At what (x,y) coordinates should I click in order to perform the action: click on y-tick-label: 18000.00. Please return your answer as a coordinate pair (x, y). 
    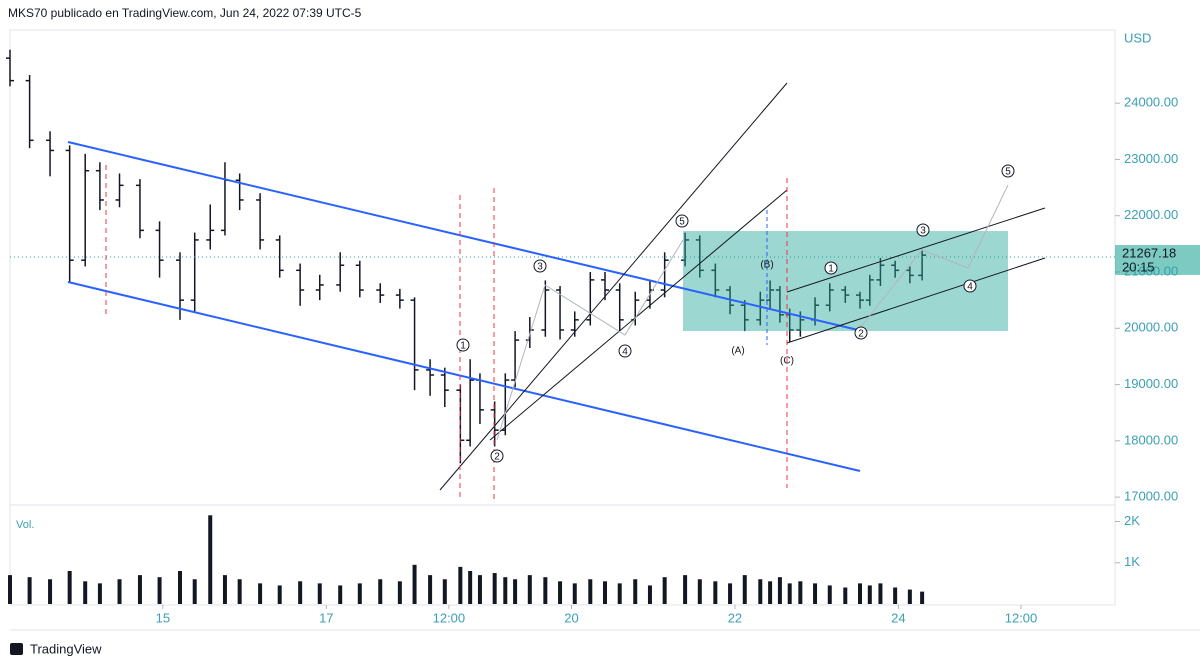
    Looking at the image, I should click on (1151, 439).